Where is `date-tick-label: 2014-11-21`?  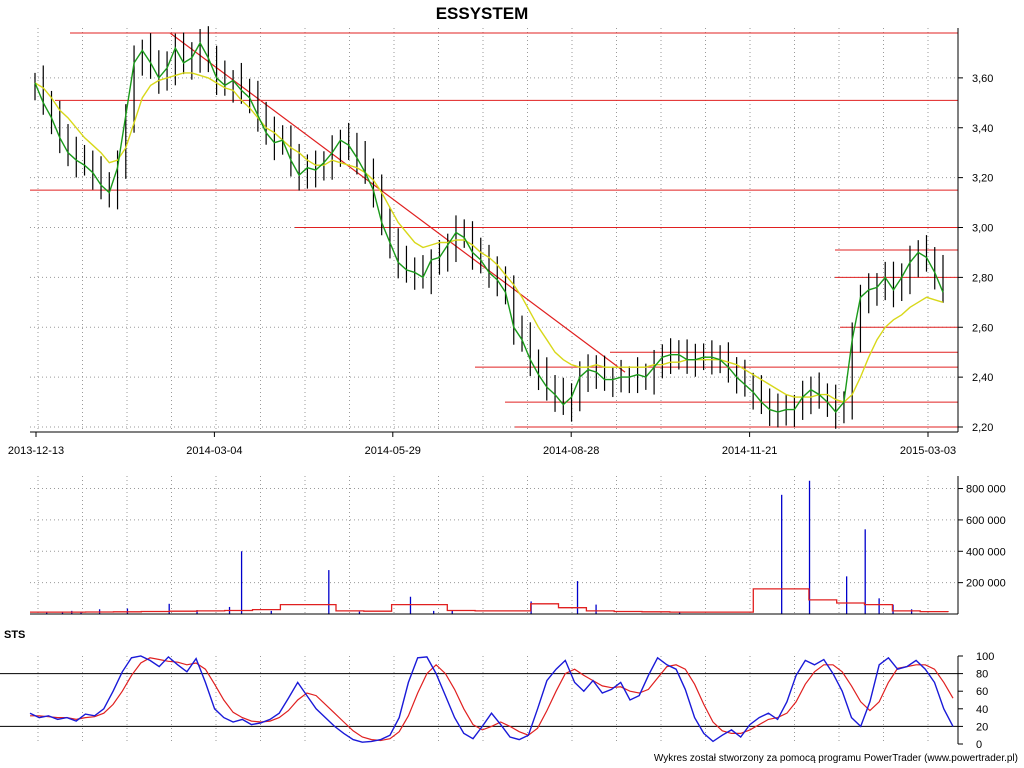
date-tick-label: 2014-11-21 is located at coordinates (749, 451).